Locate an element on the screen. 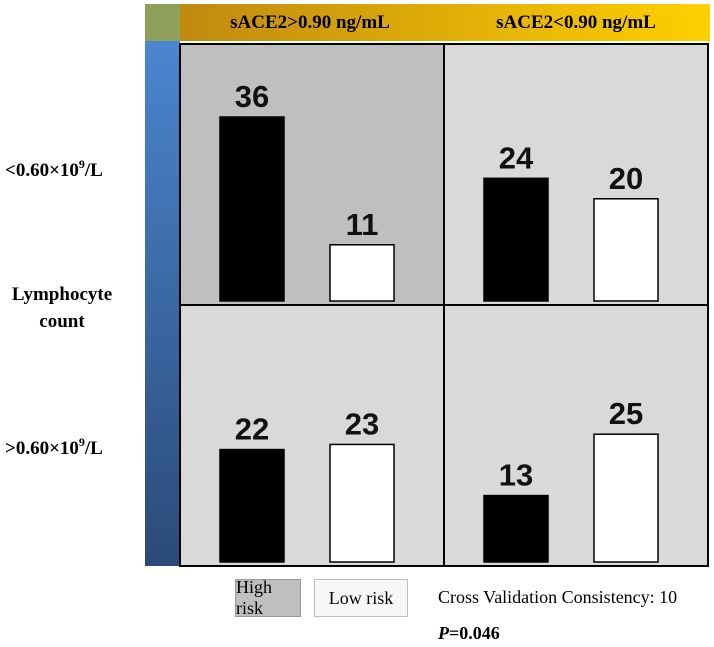 The width and height of the screenshot is (714, 647). data-label-high-r1-c2: 24 is located at coordinates (516, 157).